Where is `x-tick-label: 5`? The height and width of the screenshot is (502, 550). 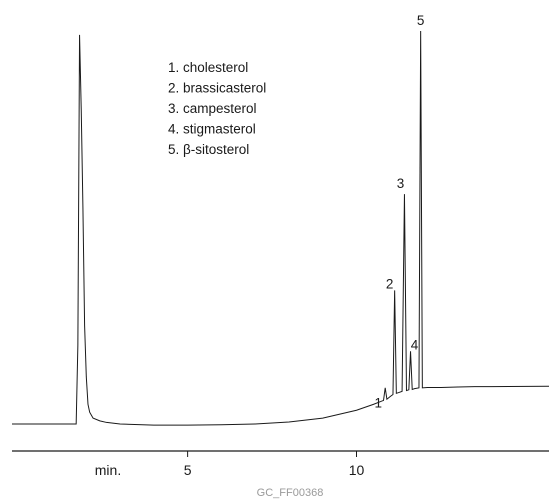
x-tick-label: 5 is located at coordinates (188, 470).